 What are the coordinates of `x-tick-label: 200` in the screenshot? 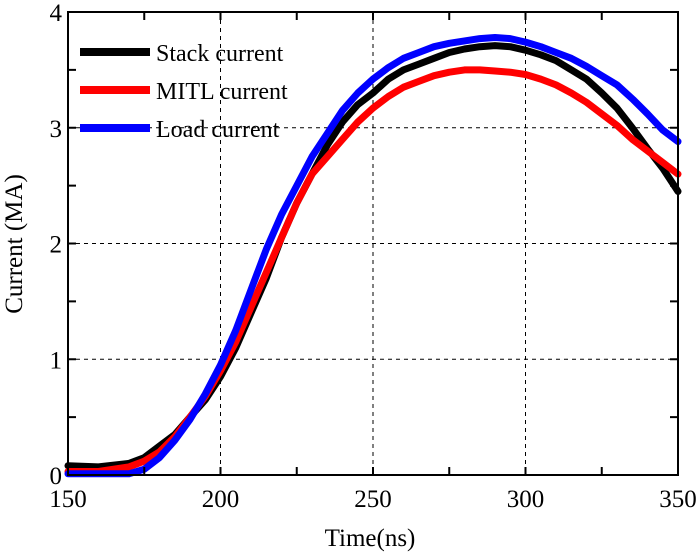 It's located at (221, 499).